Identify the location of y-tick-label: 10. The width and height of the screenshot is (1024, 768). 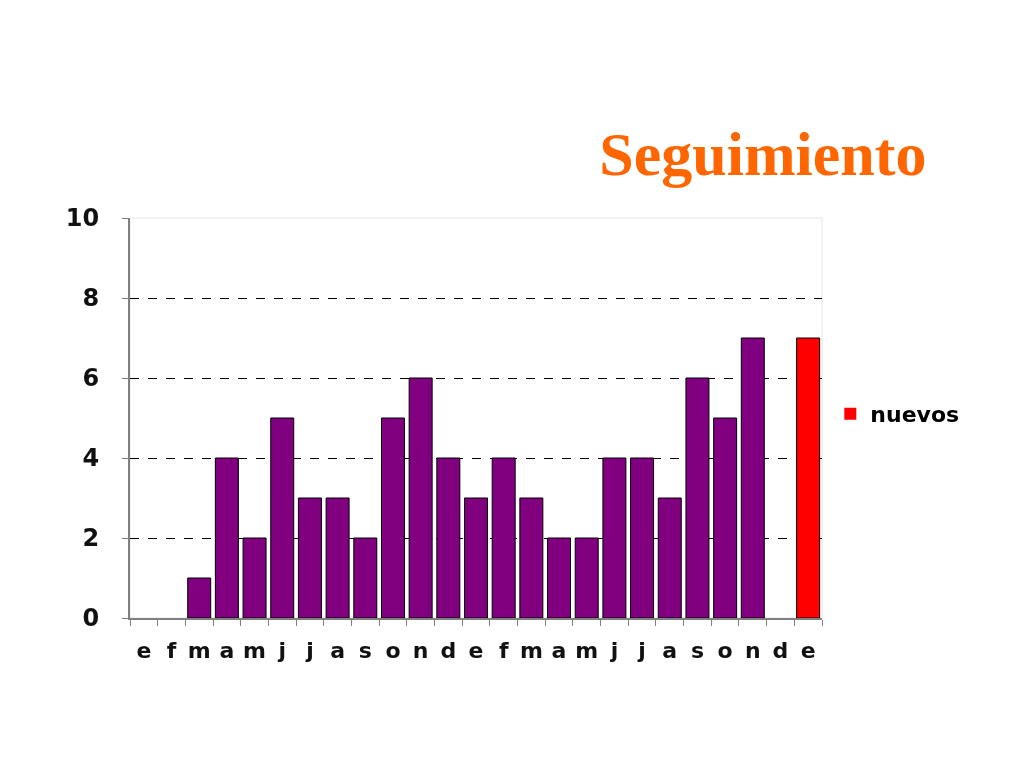
(82, 218).